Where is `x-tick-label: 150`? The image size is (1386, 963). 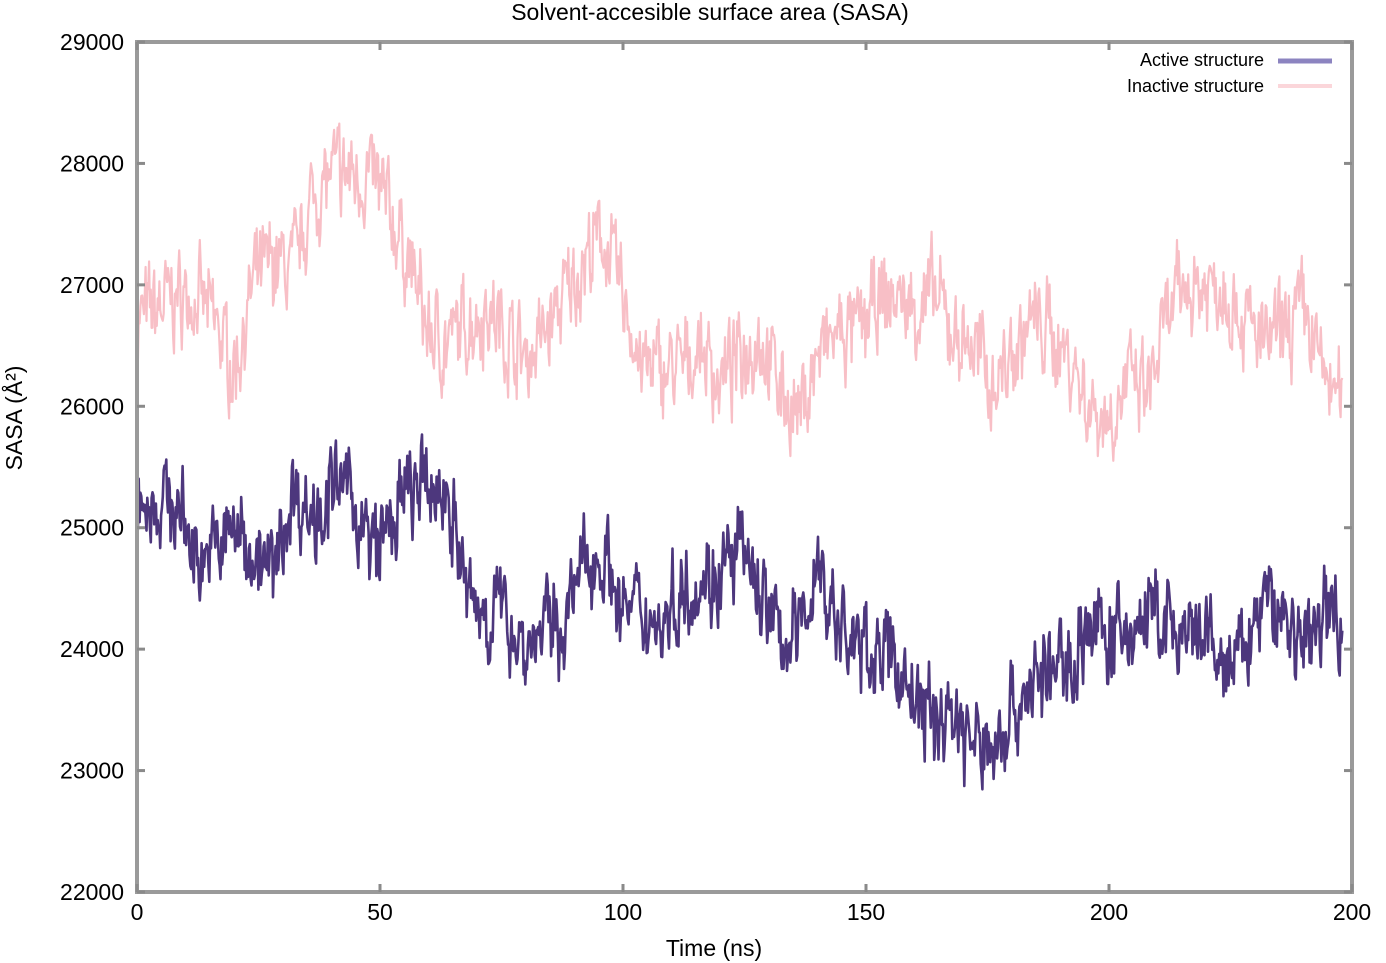
x-tick-label: 150 is located at coordinates (866, 912).